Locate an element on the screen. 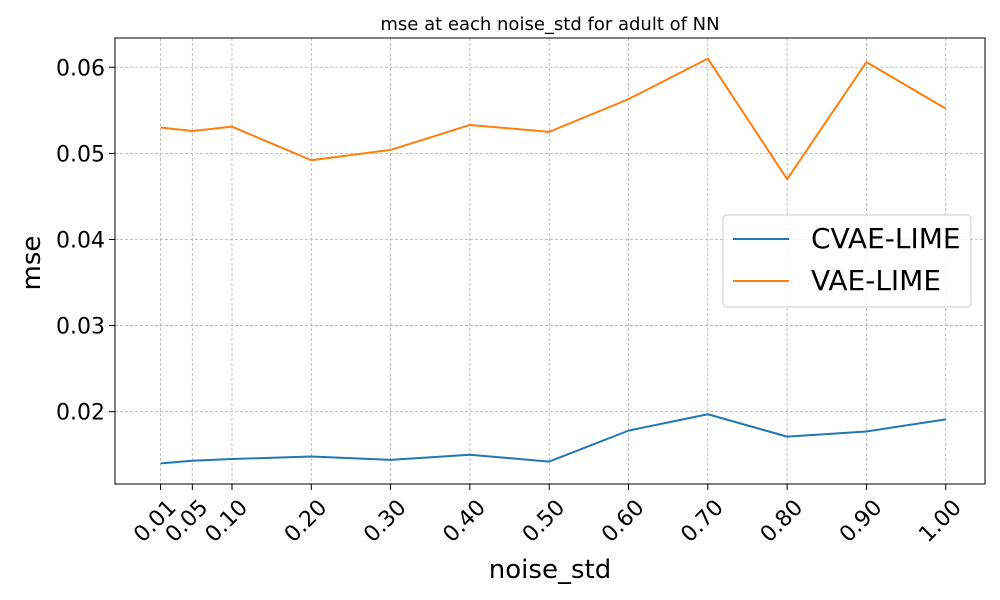 This screenshot has height=600, width=1000. y-axis-title: mse is located at coordinates (32, 263).